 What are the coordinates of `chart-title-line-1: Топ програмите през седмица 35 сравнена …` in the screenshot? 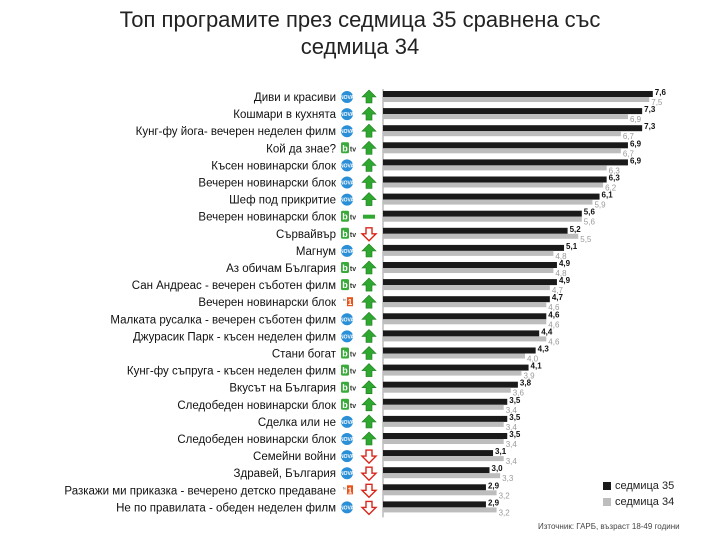 It's located at (360, 19).